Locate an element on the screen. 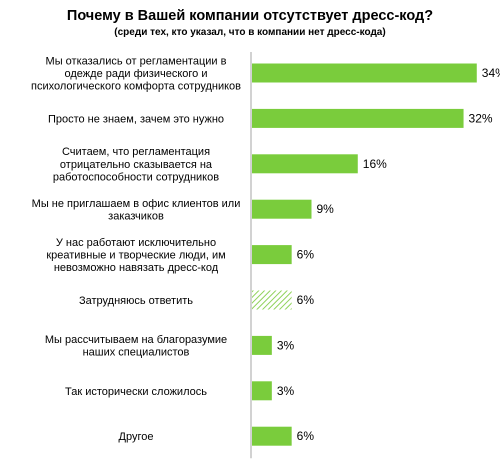  category-label-line: одежде ради физического и is located at coordinates (136, 74).